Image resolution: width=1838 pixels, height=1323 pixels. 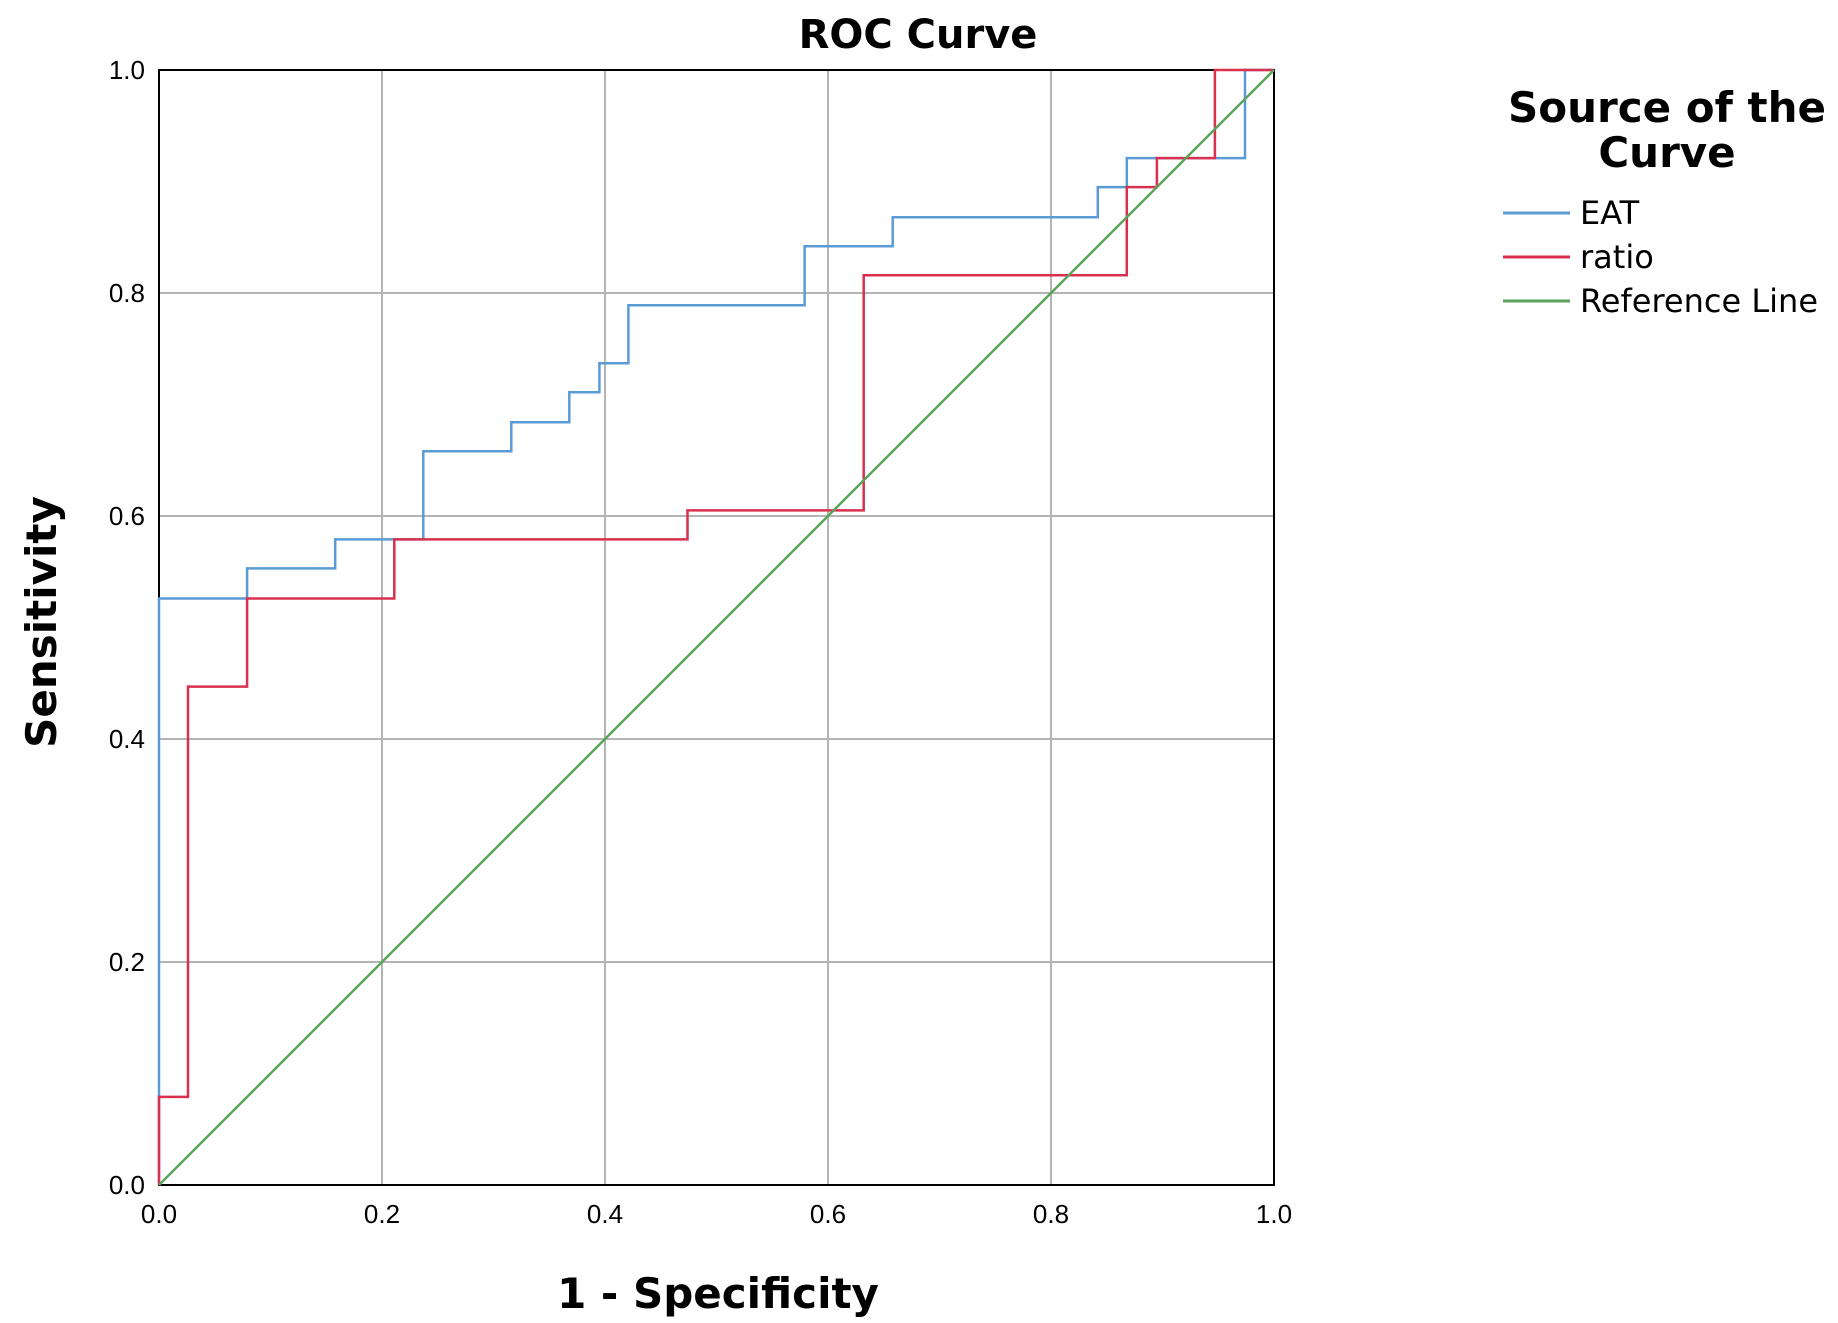 What do you see at coordinates (41, 622) in the screenshot?
I see `y-axis-label: Sensitivity` at bounding box center [41, 622].